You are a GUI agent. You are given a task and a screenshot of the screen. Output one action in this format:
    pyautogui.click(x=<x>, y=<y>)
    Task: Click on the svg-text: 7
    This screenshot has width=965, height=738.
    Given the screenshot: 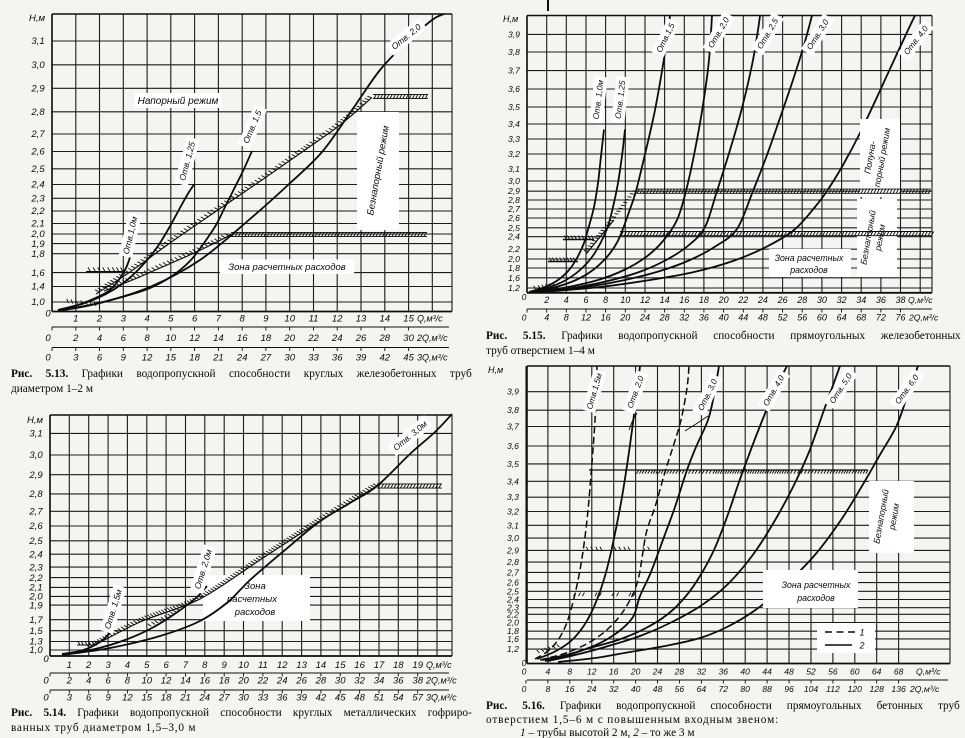 What is the action you would take?
    pyautogui.click(x=219, y=319)
    